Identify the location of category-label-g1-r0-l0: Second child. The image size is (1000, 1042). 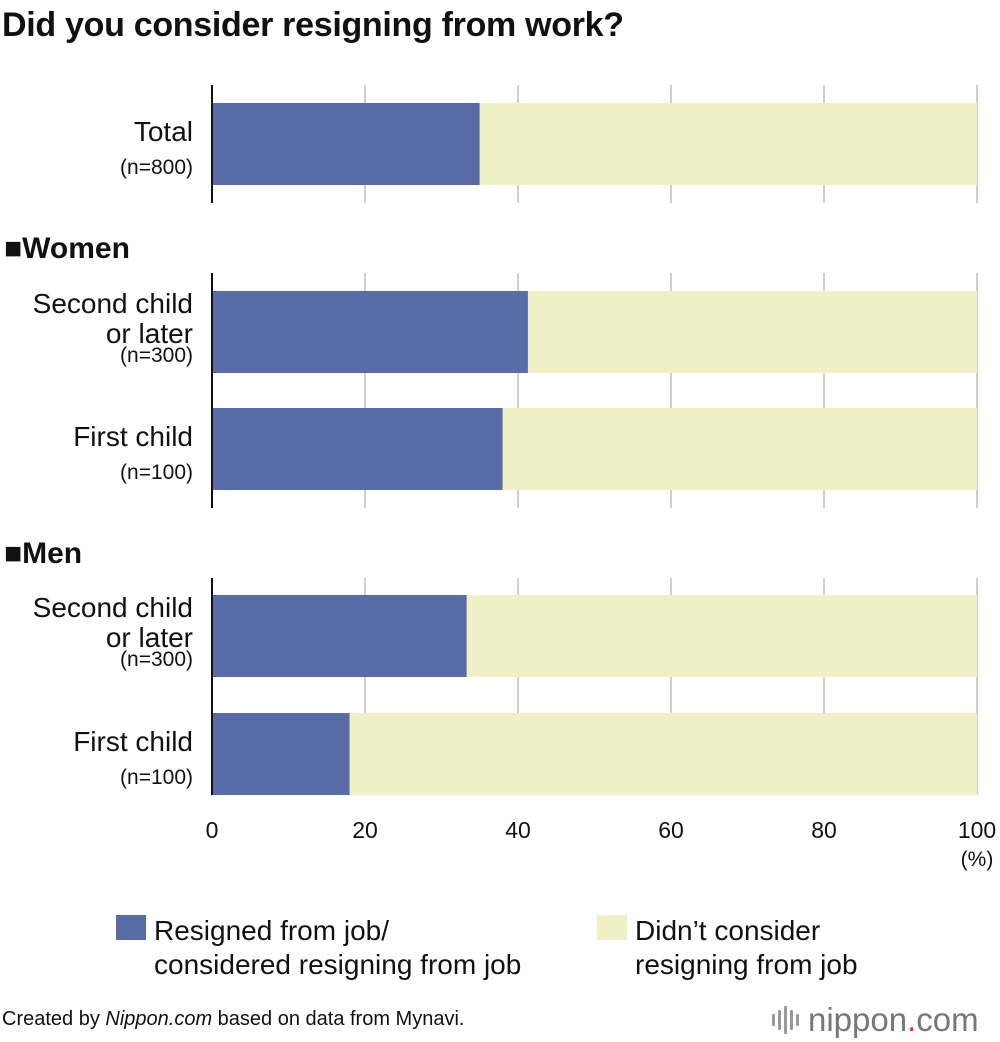
(113, 303).